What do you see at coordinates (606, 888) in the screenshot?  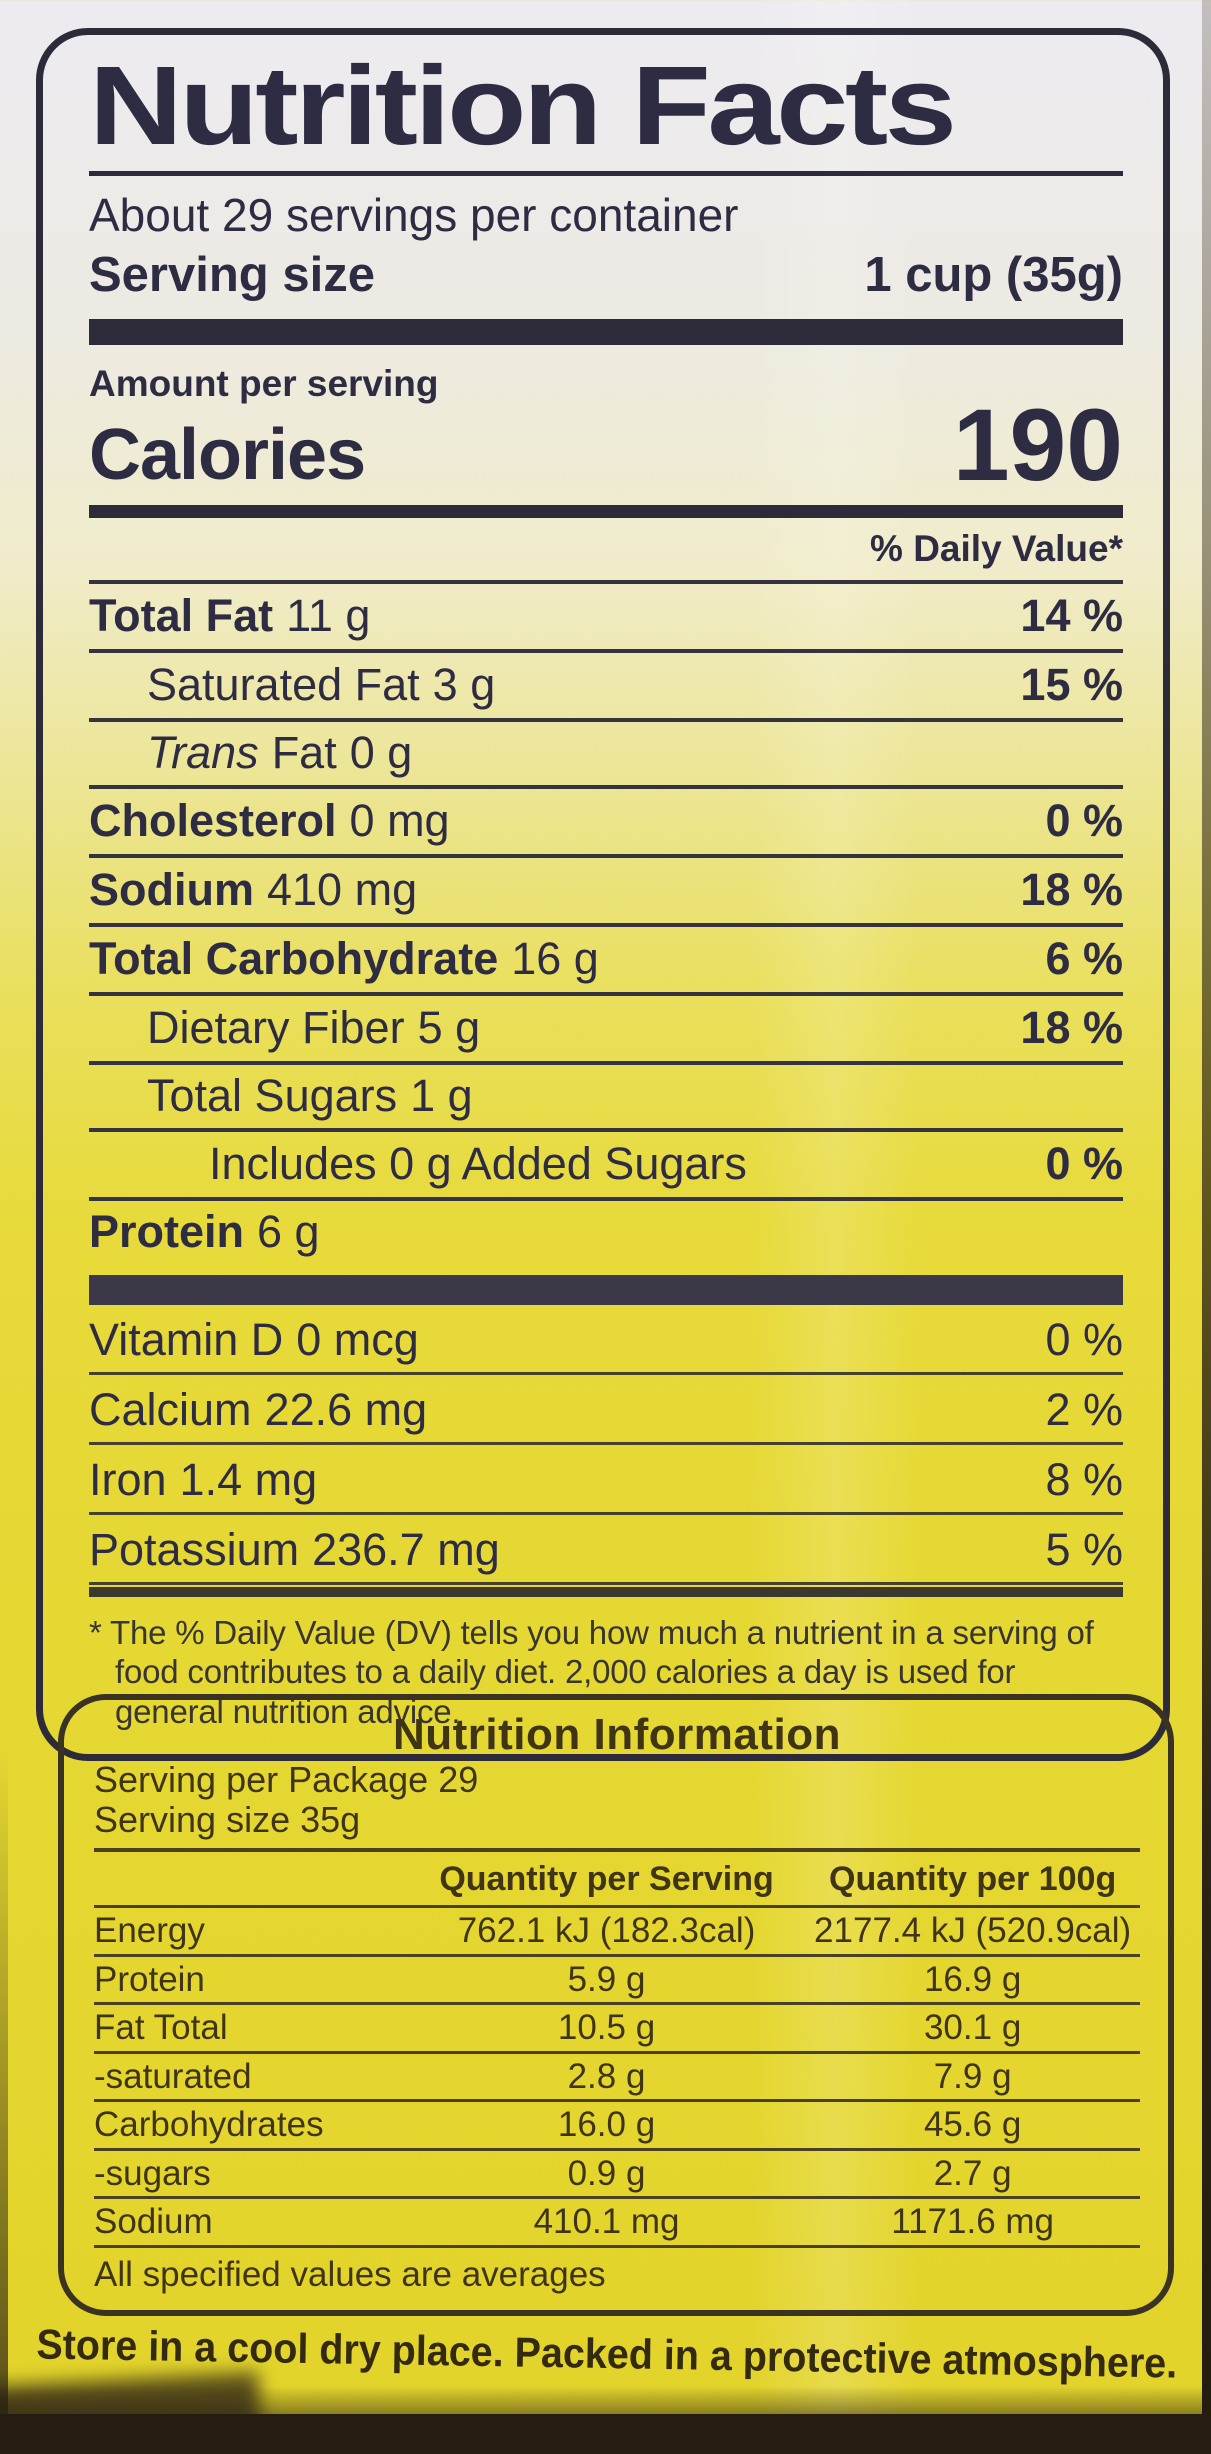 I see `nutrient-row-sodium: Sodium 410 mg 18 %` at bounding box center [606, 888].